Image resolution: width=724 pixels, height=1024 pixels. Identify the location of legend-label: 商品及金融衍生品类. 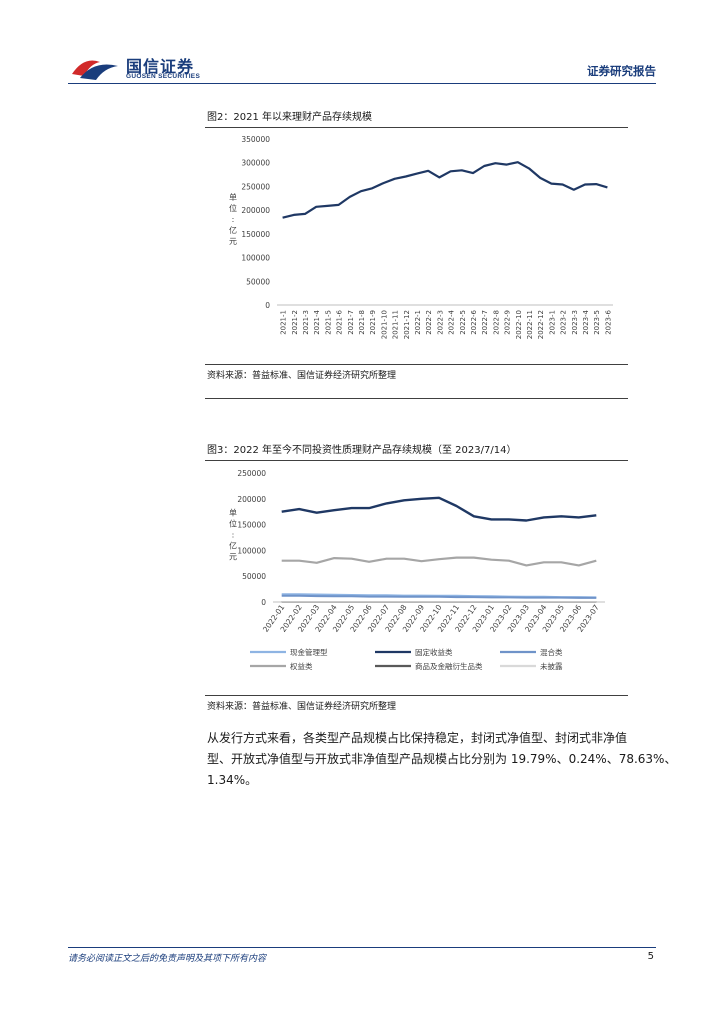
(449, 666).